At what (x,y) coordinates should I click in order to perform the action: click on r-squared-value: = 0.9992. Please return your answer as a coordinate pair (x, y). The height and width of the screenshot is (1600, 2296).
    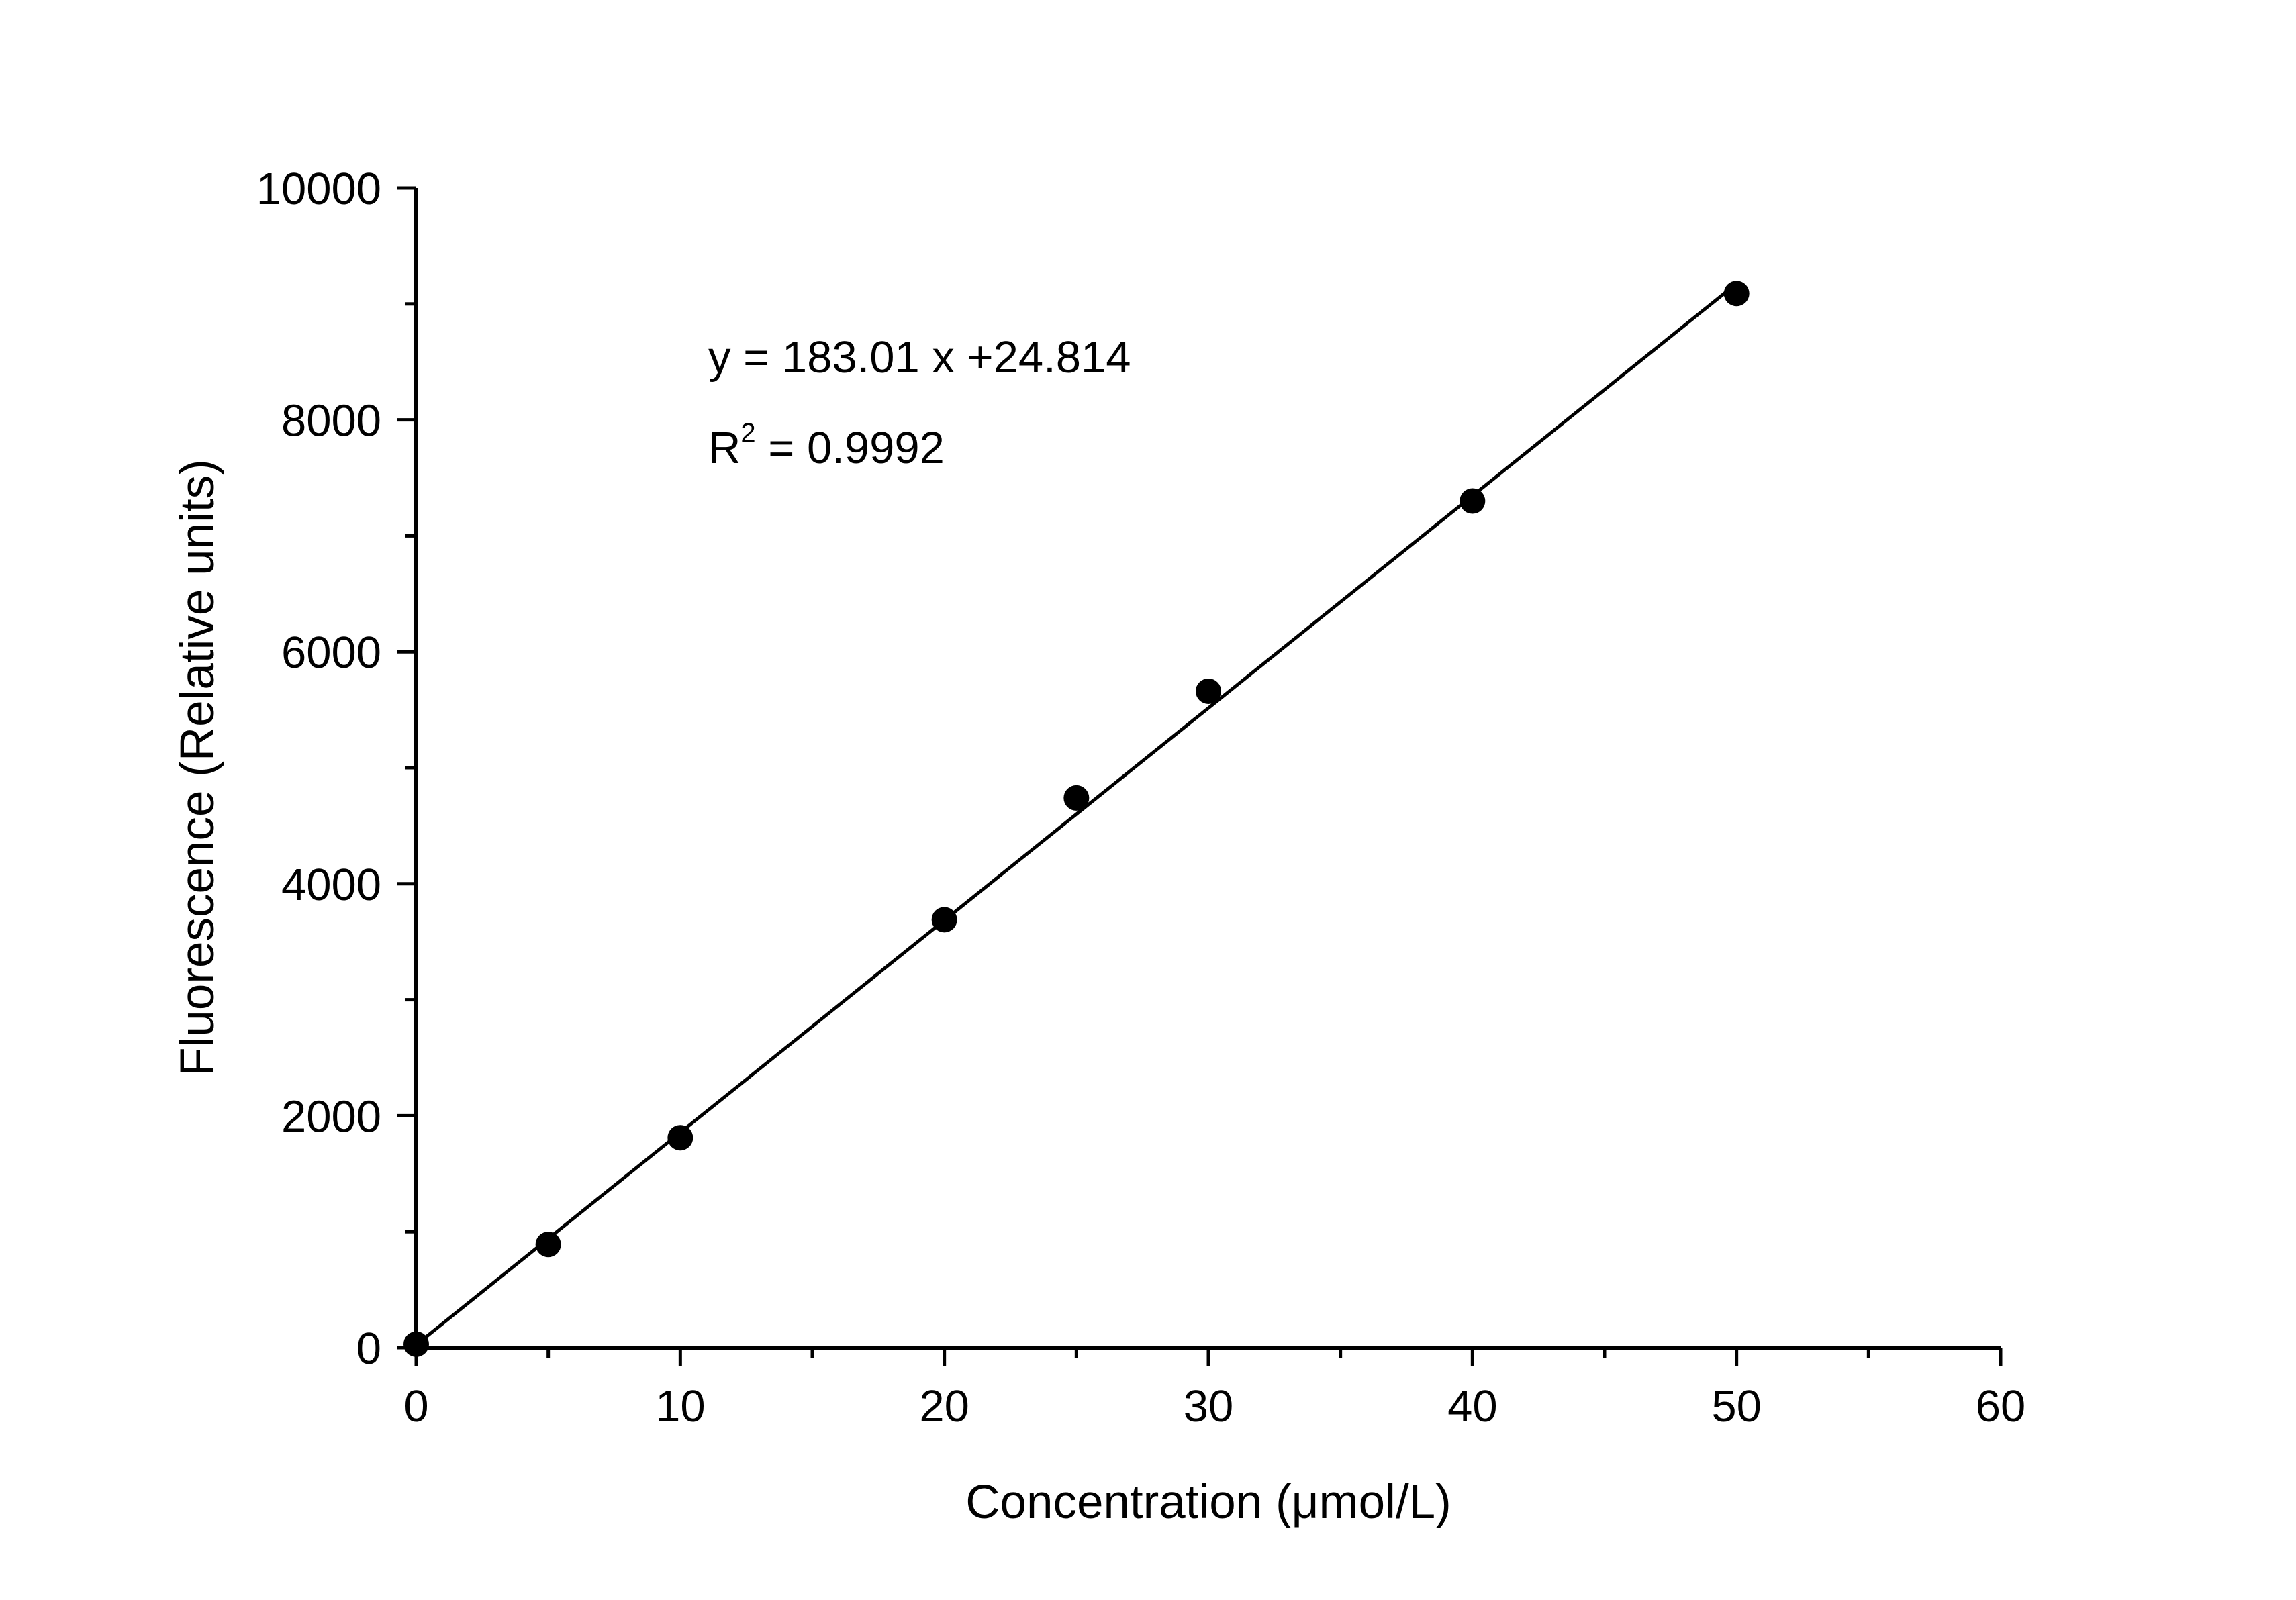
    Looking at the image, I should click on (851, 448).